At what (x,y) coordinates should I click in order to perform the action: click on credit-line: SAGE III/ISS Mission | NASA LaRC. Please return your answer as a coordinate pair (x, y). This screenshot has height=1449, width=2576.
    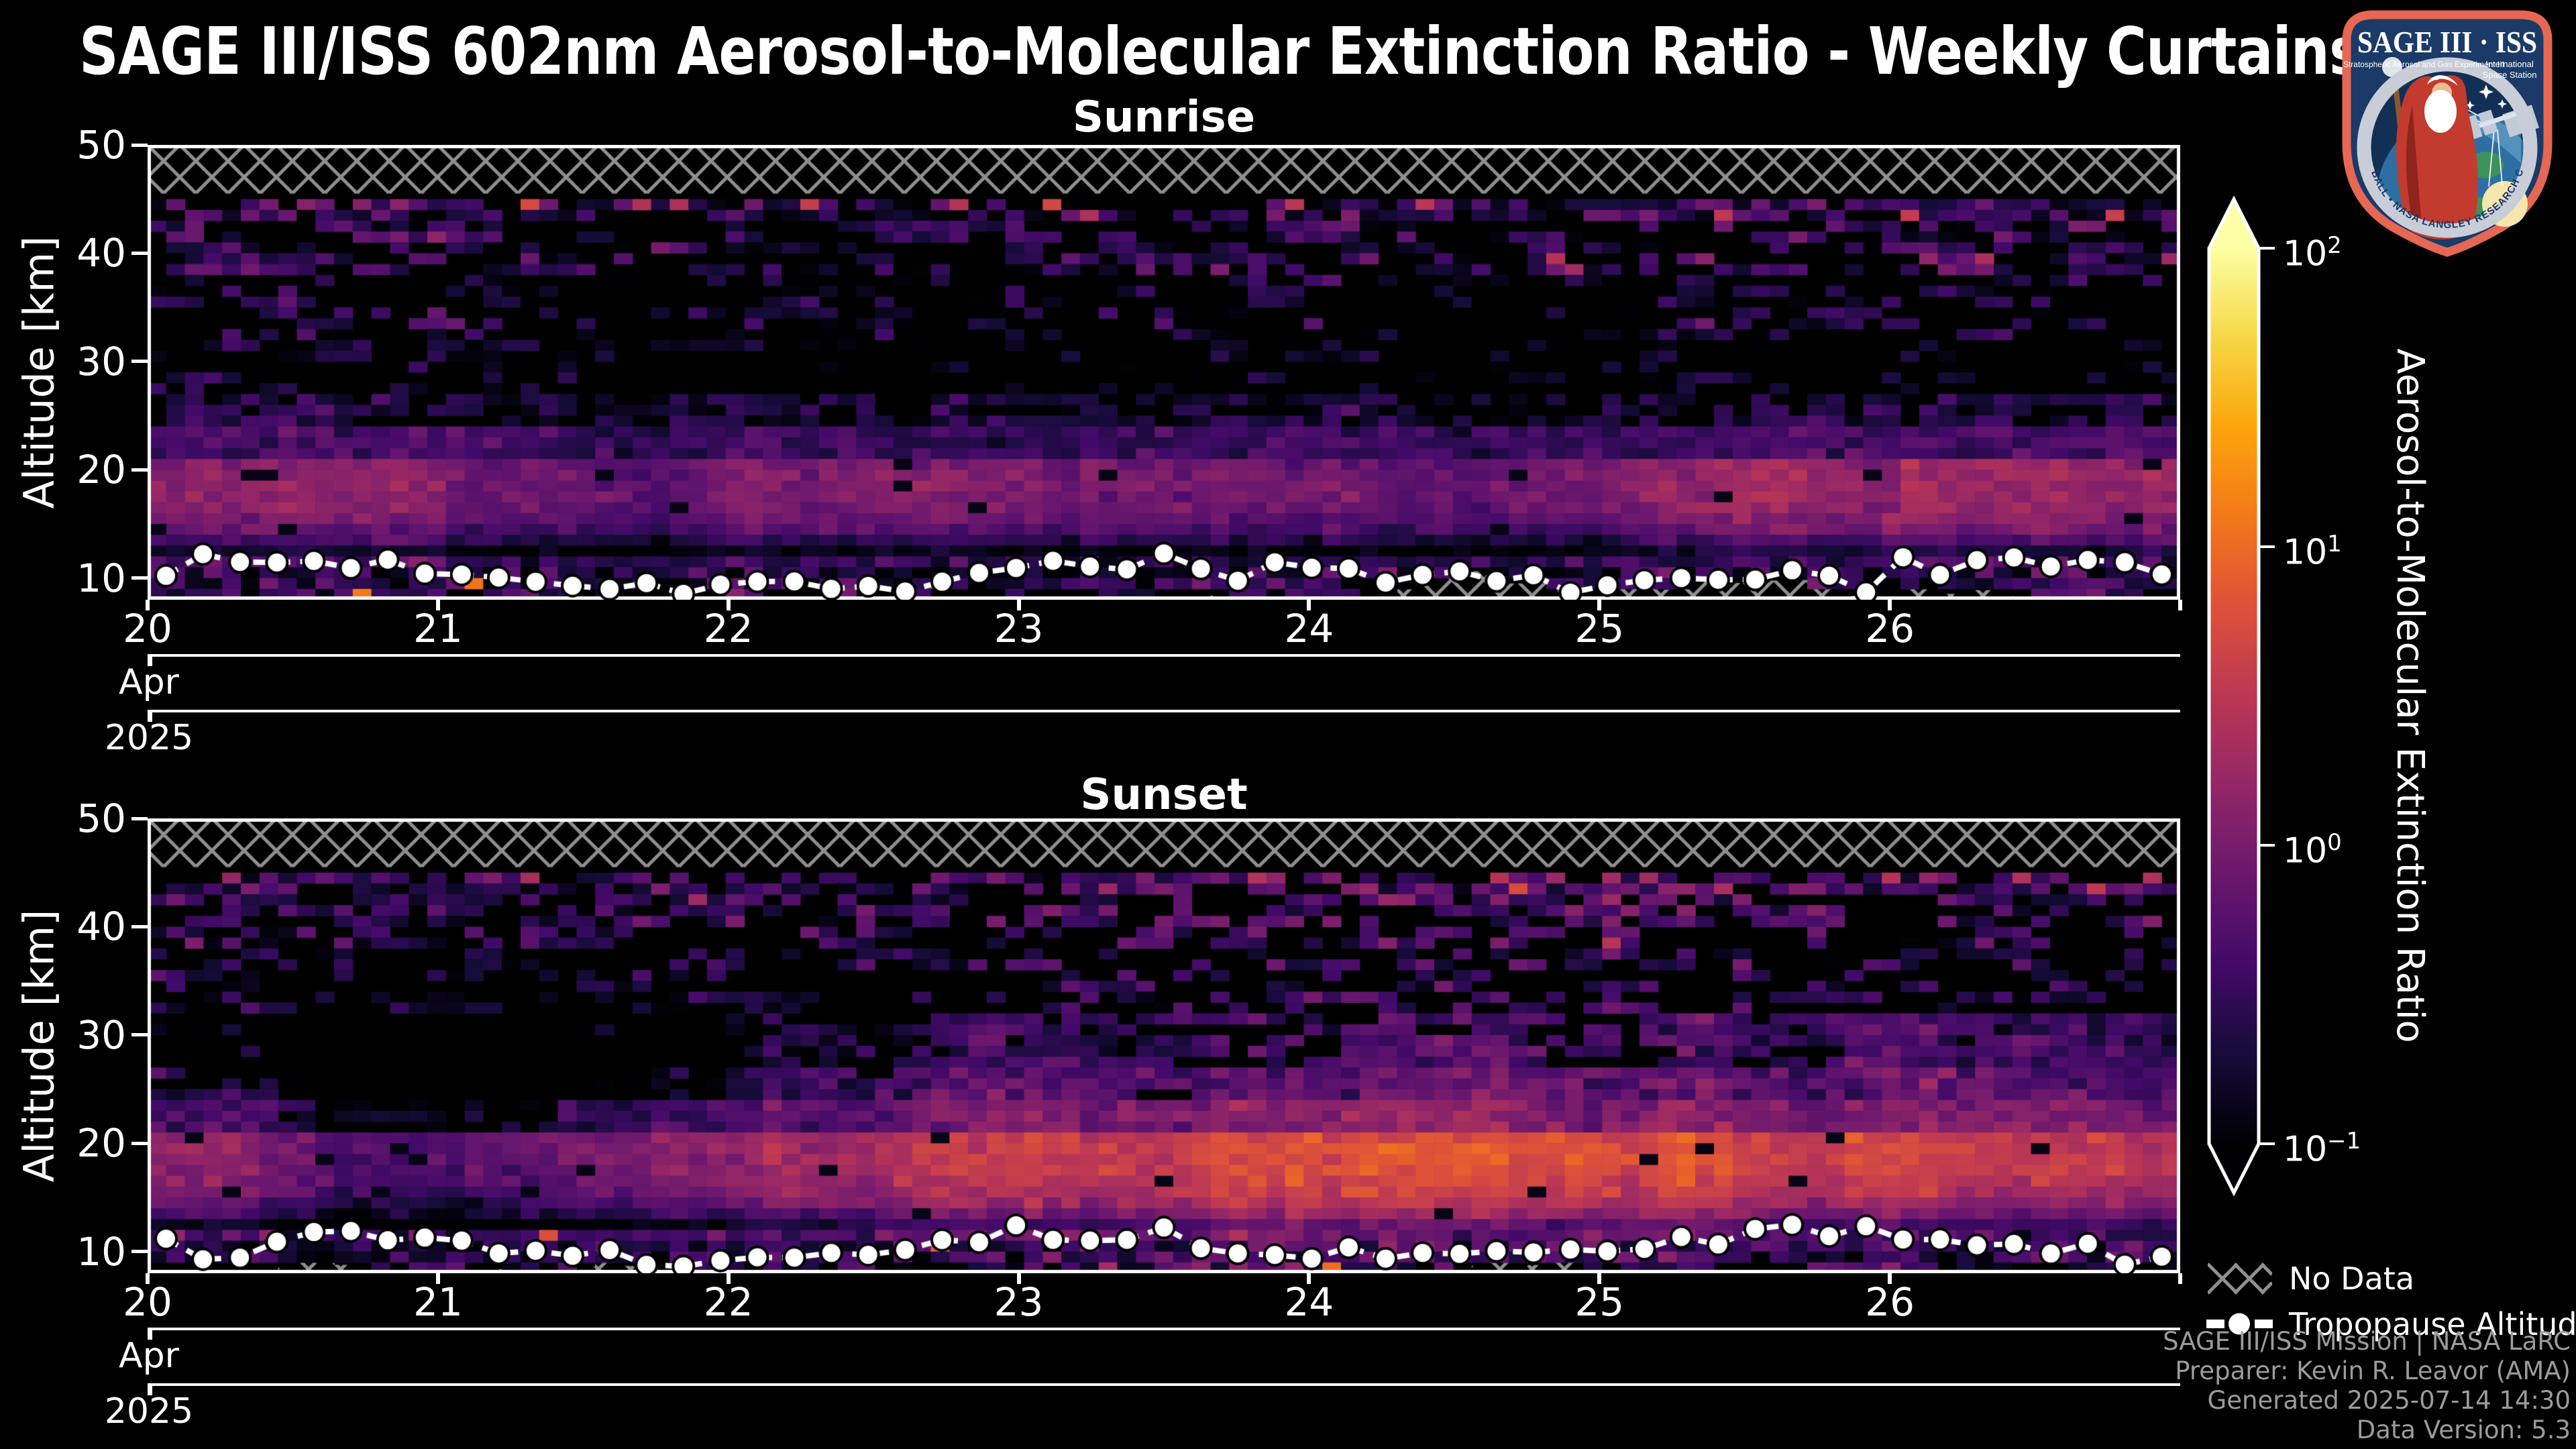
    Looking at the image, I should click on (2367, 1341).